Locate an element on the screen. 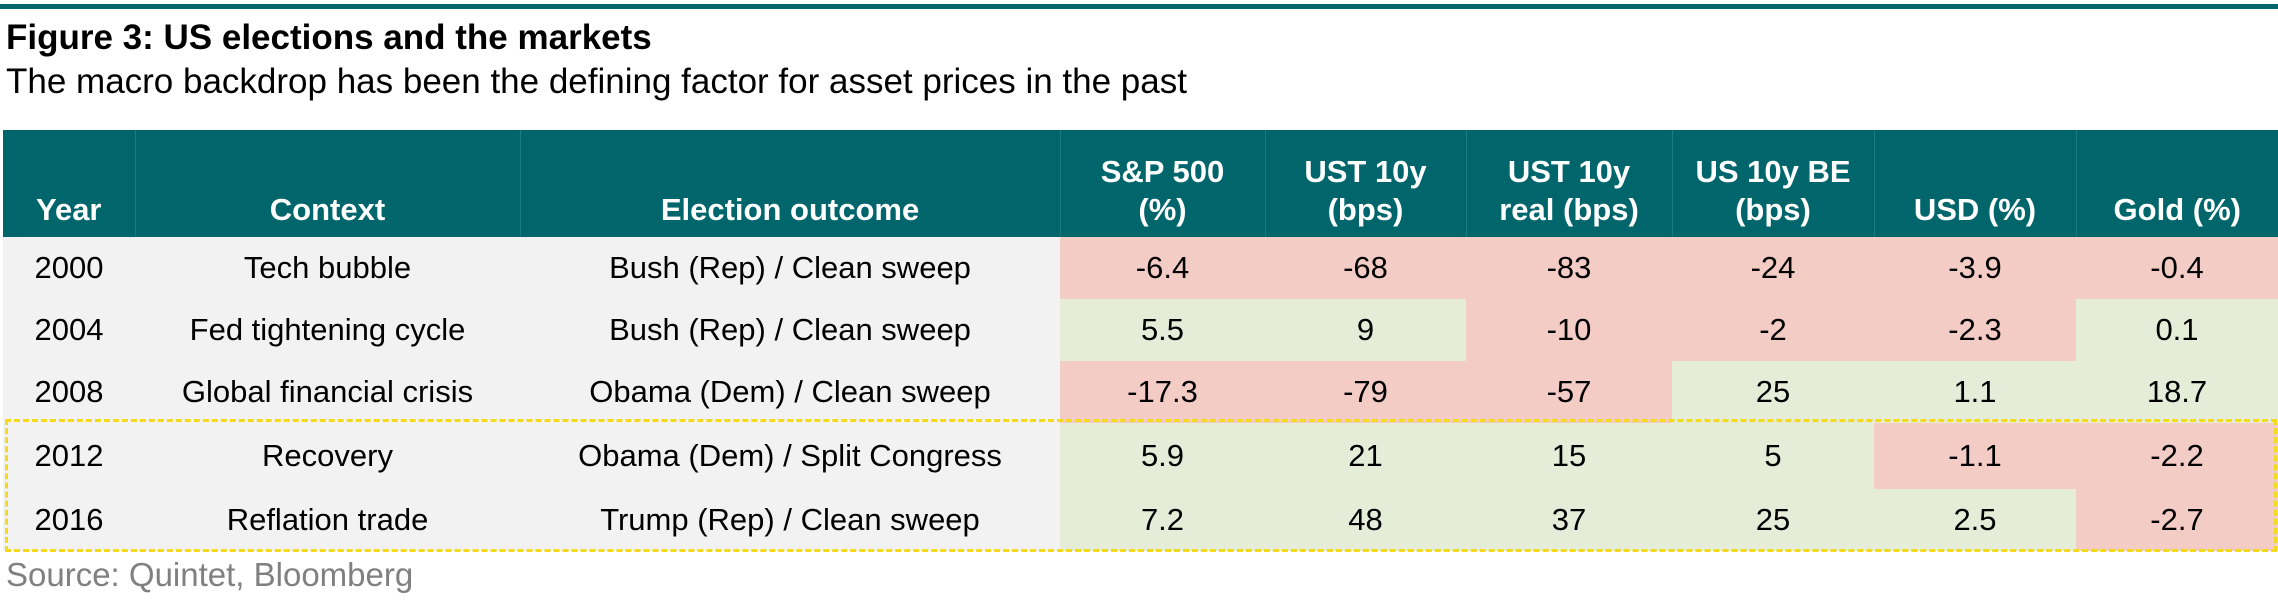  figure-title: Figure 3: US elections and the markets is located at coordinates (329, 37).